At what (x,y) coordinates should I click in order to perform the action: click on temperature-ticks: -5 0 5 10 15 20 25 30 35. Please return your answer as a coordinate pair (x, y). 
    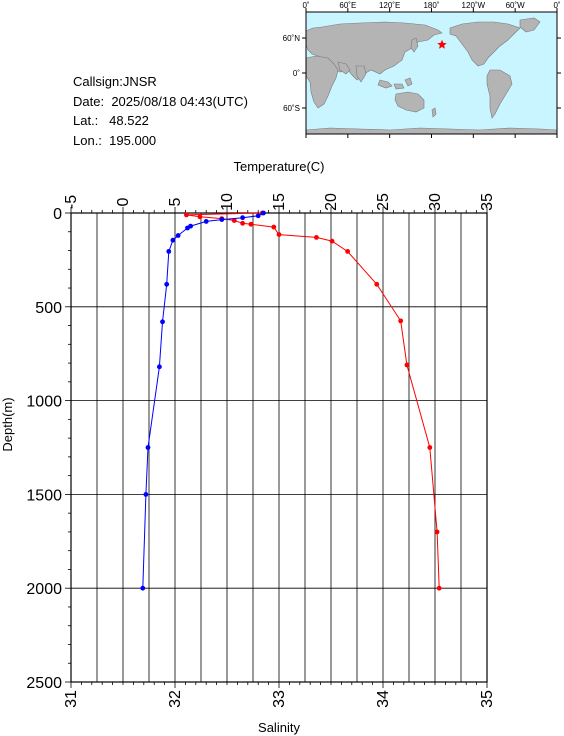
    Looking at the image, I should click on (279, 203).